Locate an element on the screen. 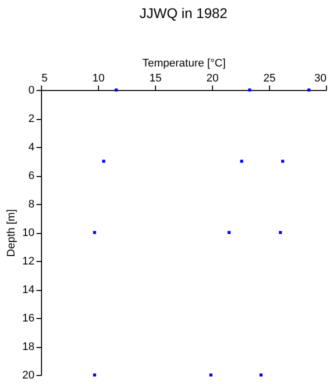 Image resolution: width=335 pixels, height=384 pixels. chart-title: JJWQ in 1982 is located at coordinates (184, 13).